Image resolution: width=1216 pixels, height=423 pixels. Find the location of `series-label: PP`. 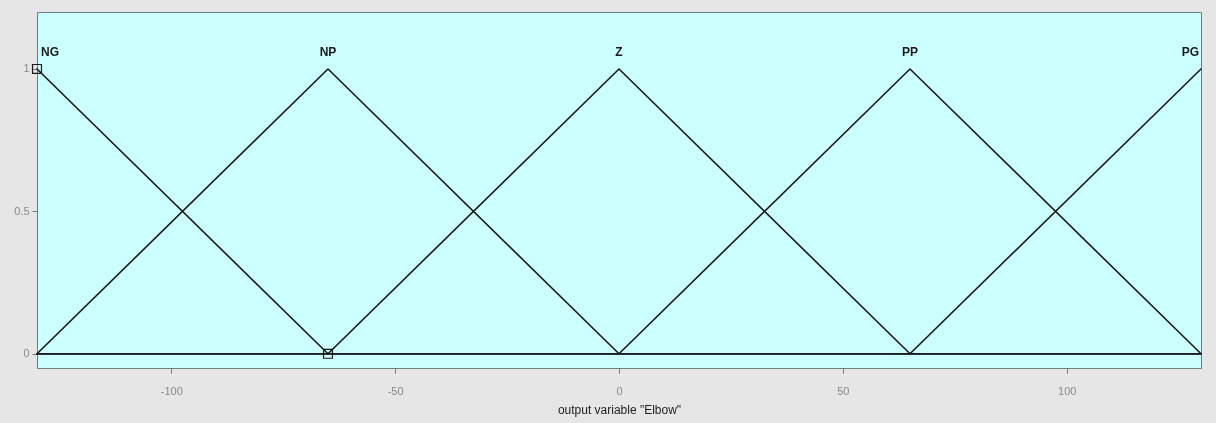

series-label: PP is located at coordinates (910, 51).